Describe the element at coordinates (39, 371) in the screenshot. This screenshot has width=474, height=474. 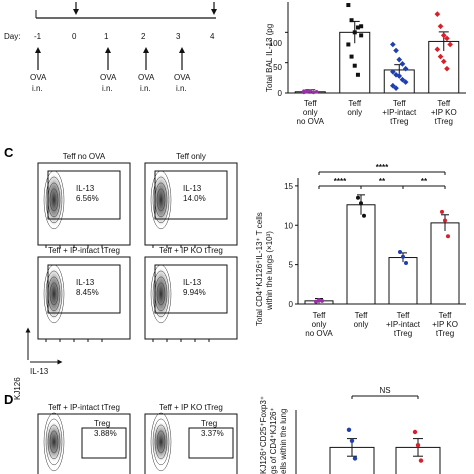
I see `flow-xaxis-label: IL-13` at that location.